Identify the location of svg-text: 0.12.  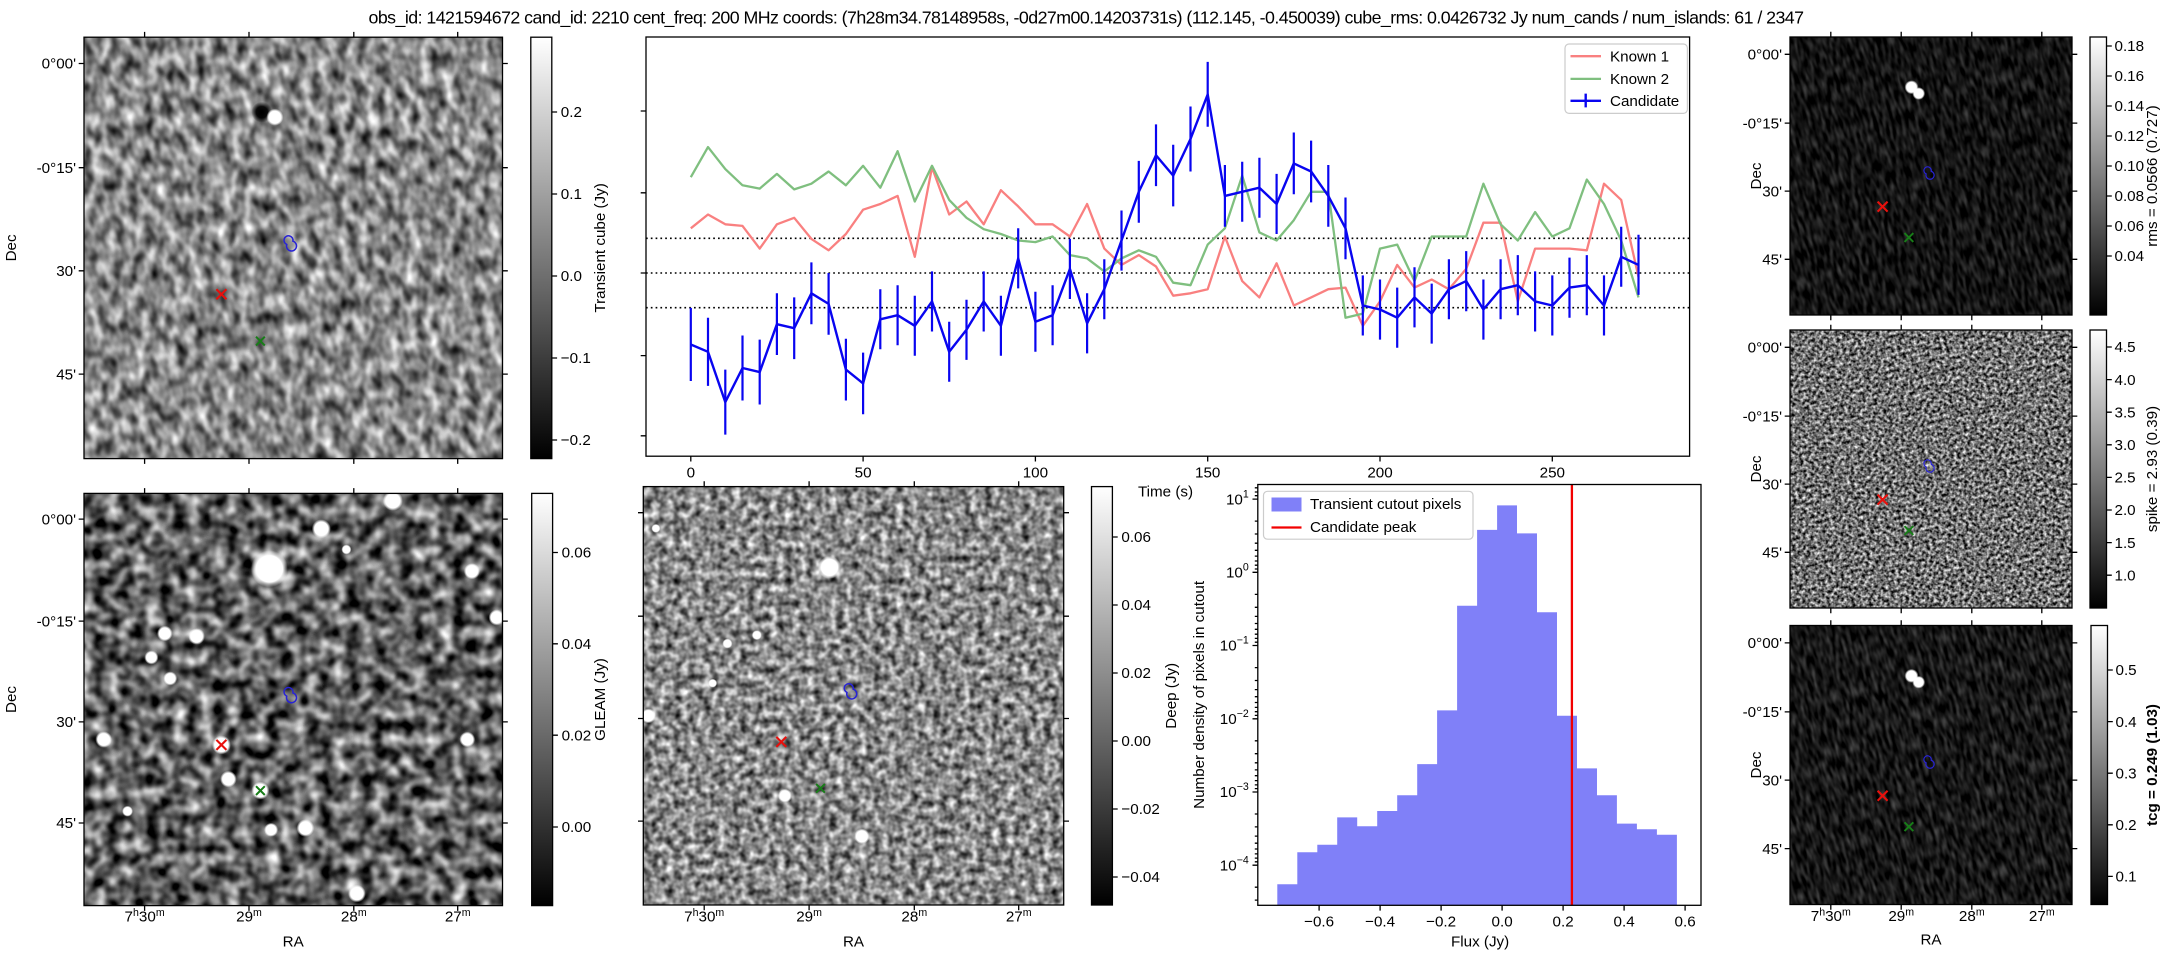
(2130, 136).